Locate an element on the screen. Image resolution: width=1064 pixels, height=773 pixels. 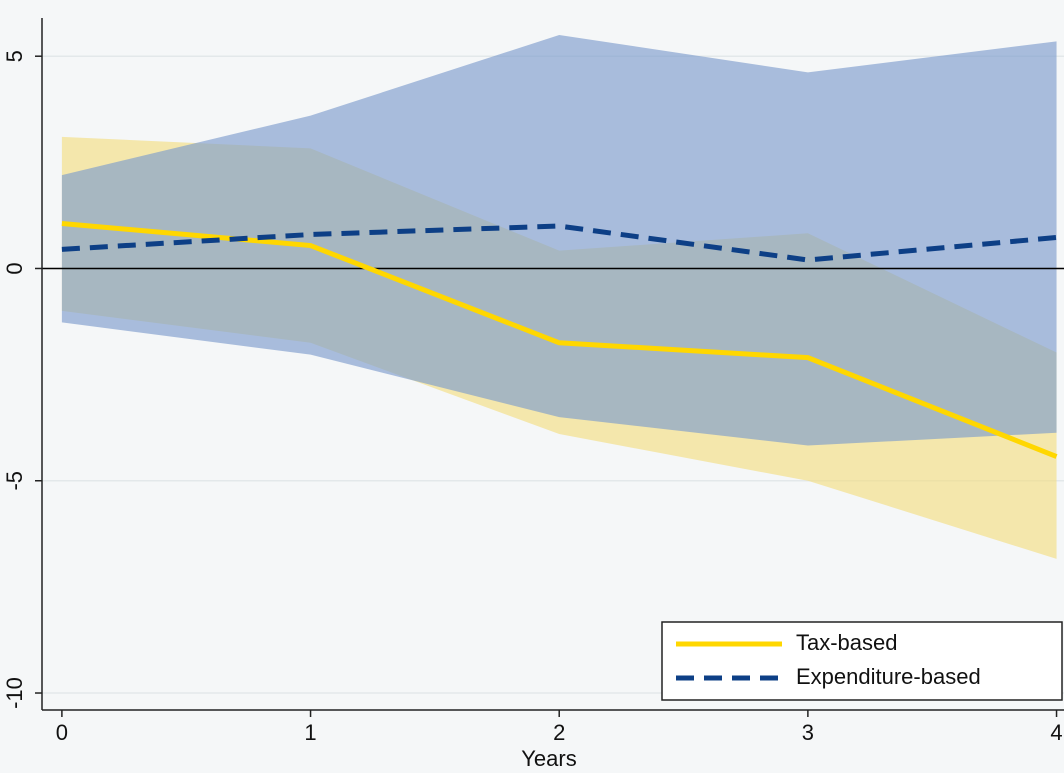
x-tick-label: 2 is located at coordinates (559, 732).